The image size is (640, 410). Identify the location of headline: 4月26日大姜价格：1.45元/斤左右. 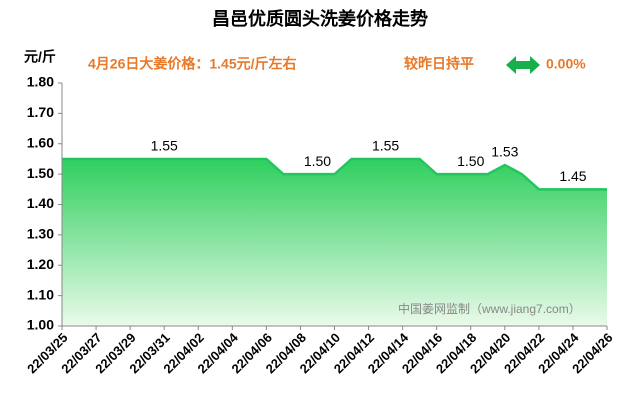
(192, 64).